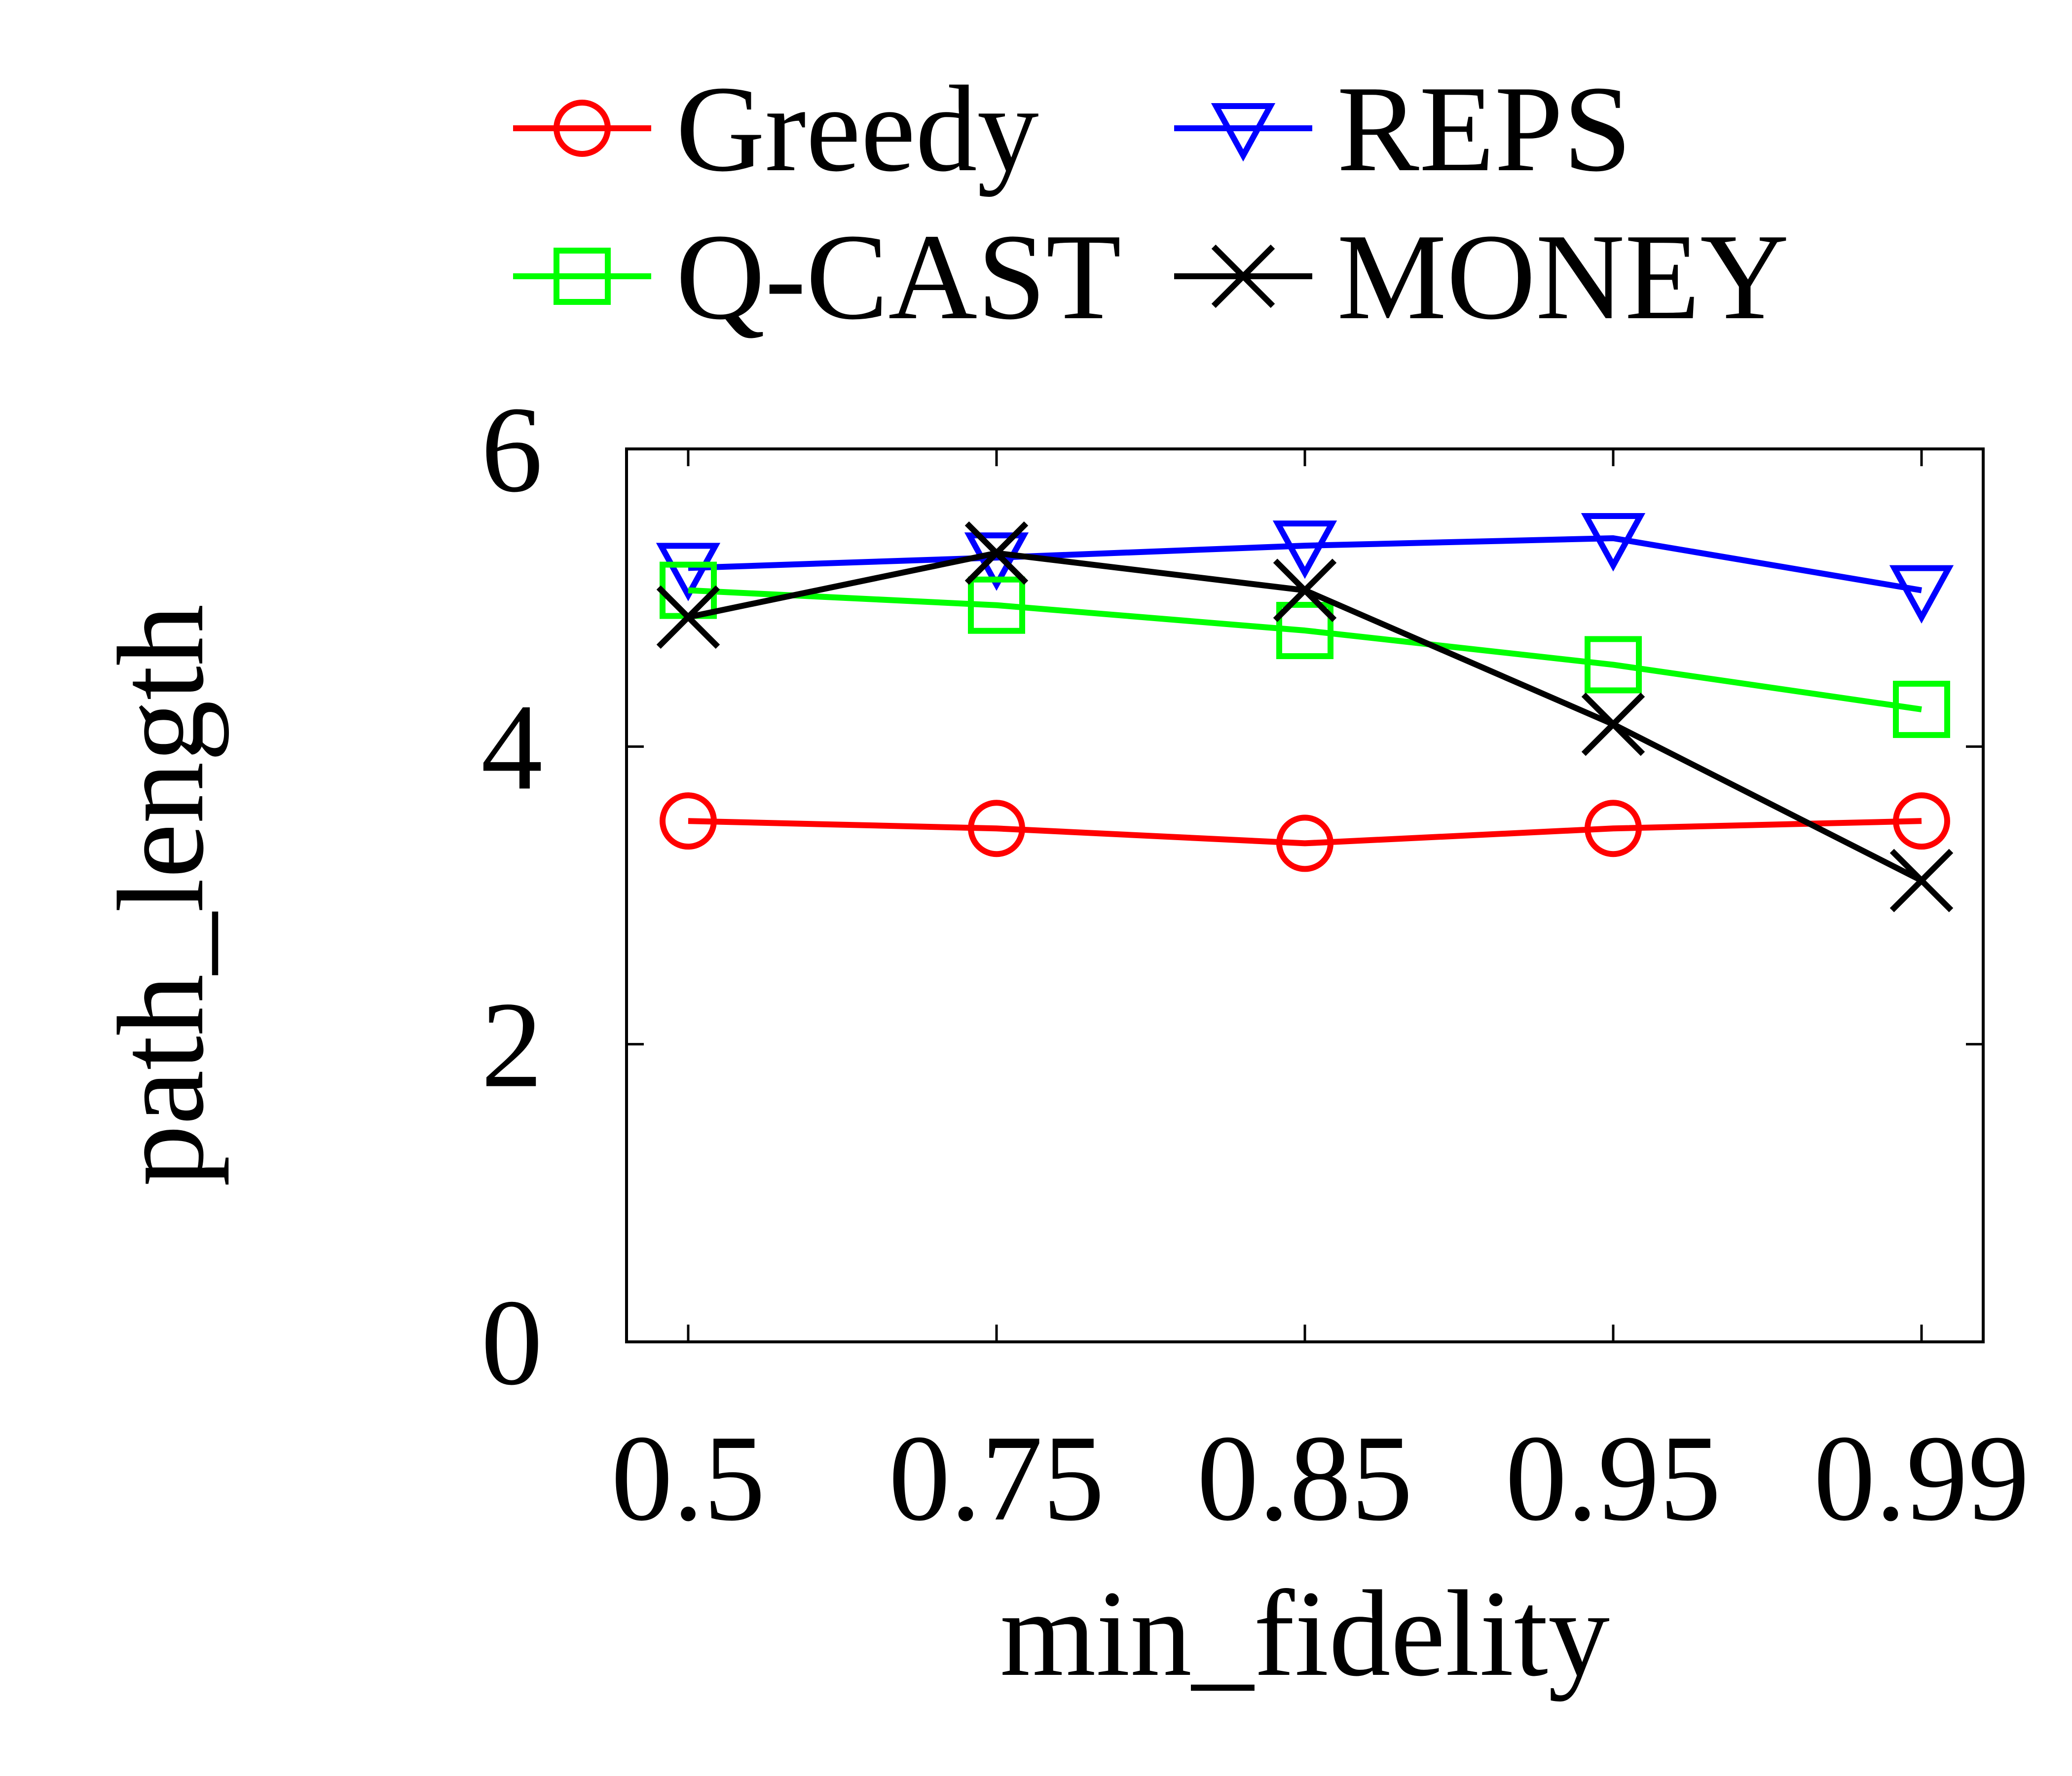  I want to click on y-tick-label: 2, so click(512, 1045).